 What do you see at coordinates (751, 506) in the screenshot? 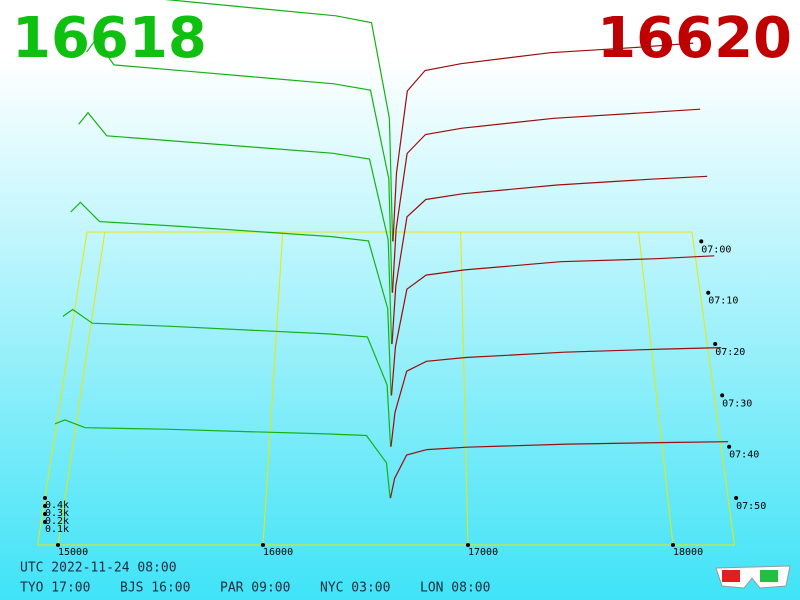
I see `time-label: 07:50` at bounding box center [751, 506].